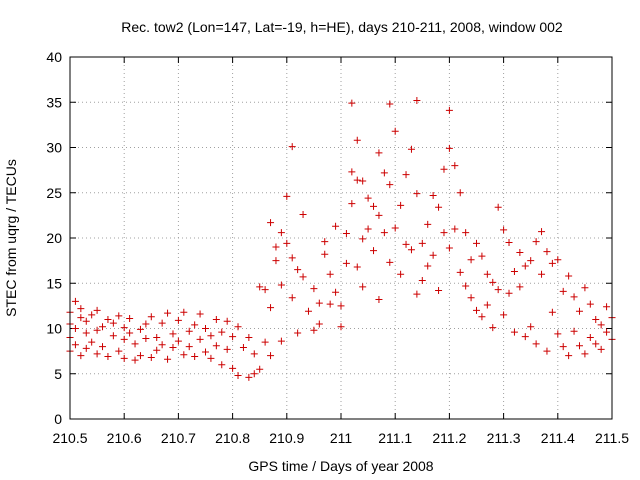 This screenshot has width=640, height=480. Describe the element at coordinates (178, 438) in the screenshot. I see `x-tick-label: 210.7` at that location.